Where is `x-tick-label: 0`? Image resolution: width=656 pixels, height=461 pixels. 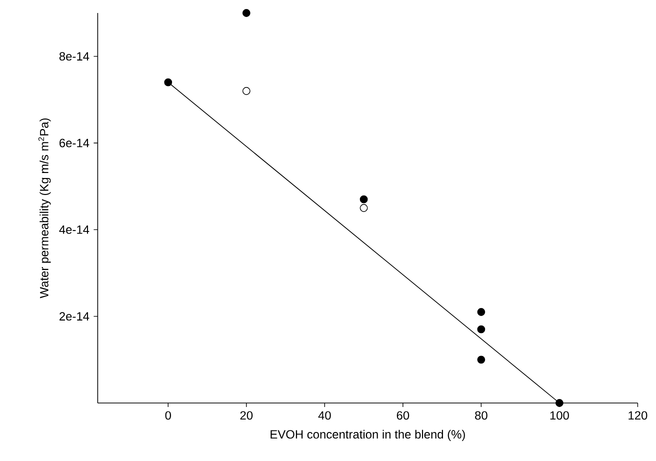
x-tick-label: 0 is located at coordinates (168, 415).